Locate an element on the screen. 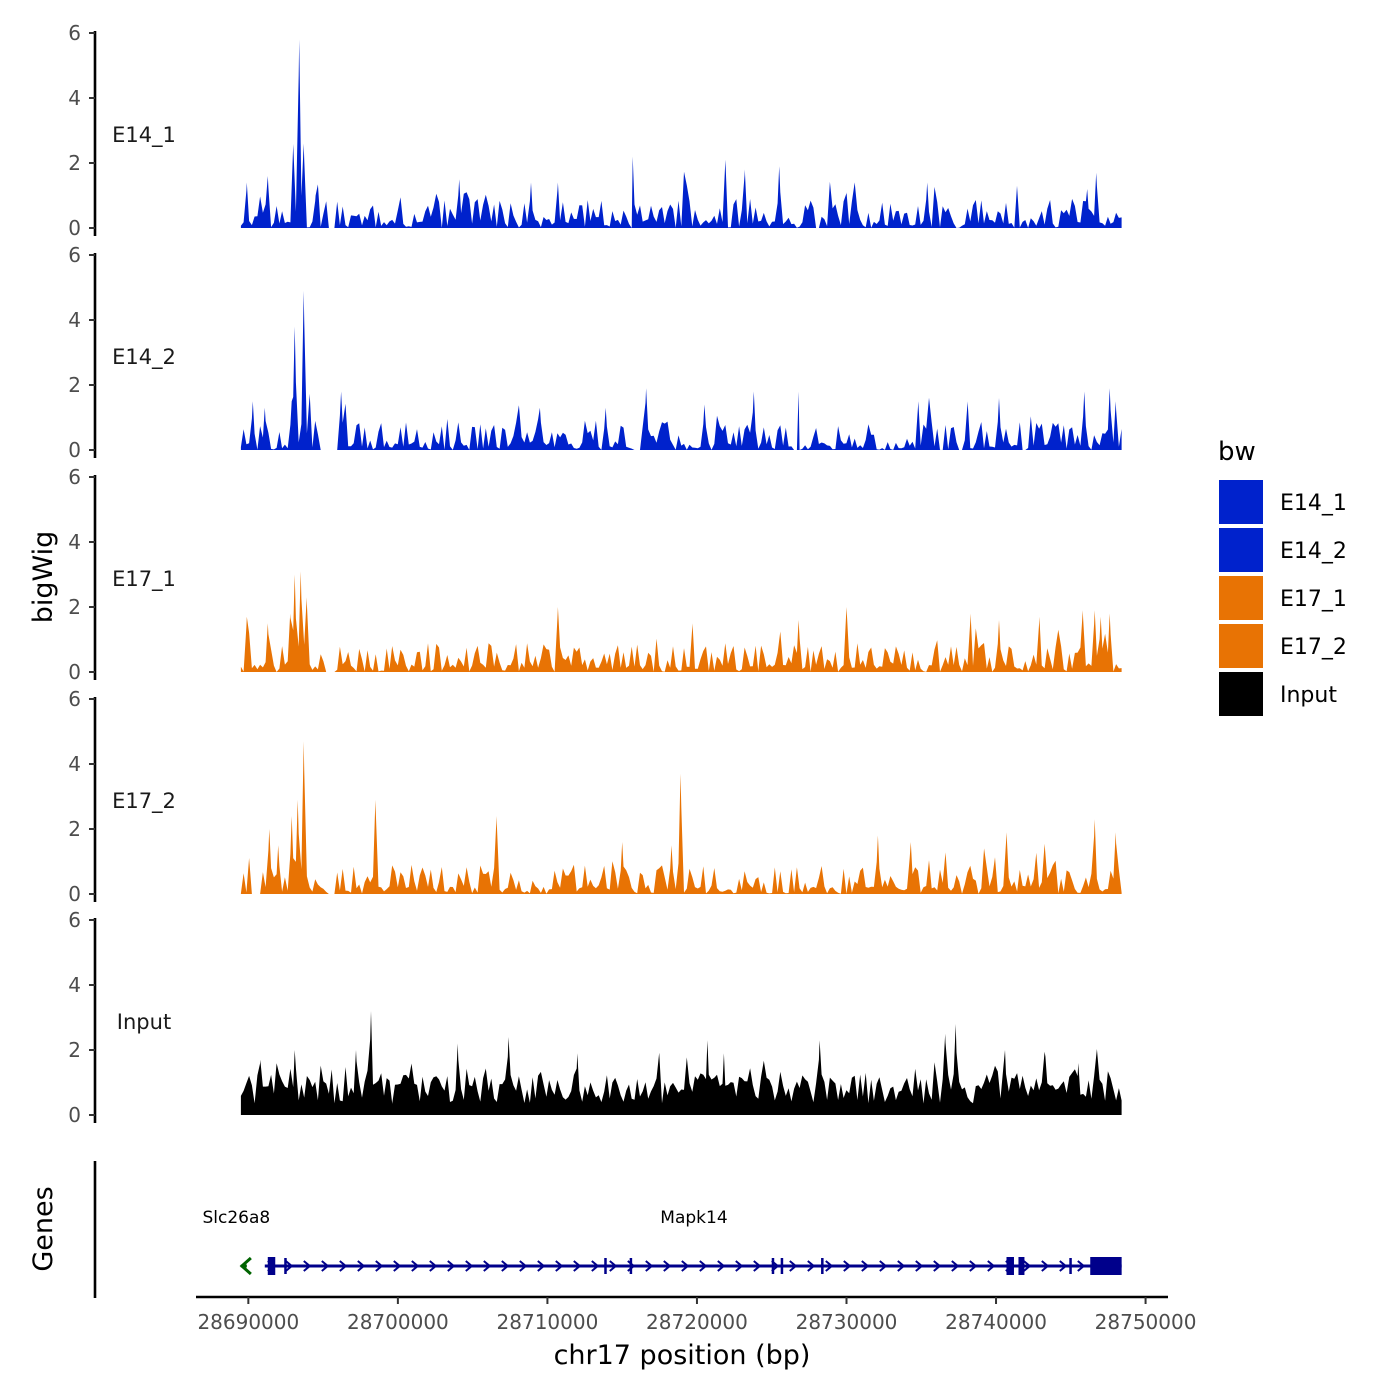 The image size is (1400, 1400). x-tick-label: 28700000 is located at coordinates (398, 1322).